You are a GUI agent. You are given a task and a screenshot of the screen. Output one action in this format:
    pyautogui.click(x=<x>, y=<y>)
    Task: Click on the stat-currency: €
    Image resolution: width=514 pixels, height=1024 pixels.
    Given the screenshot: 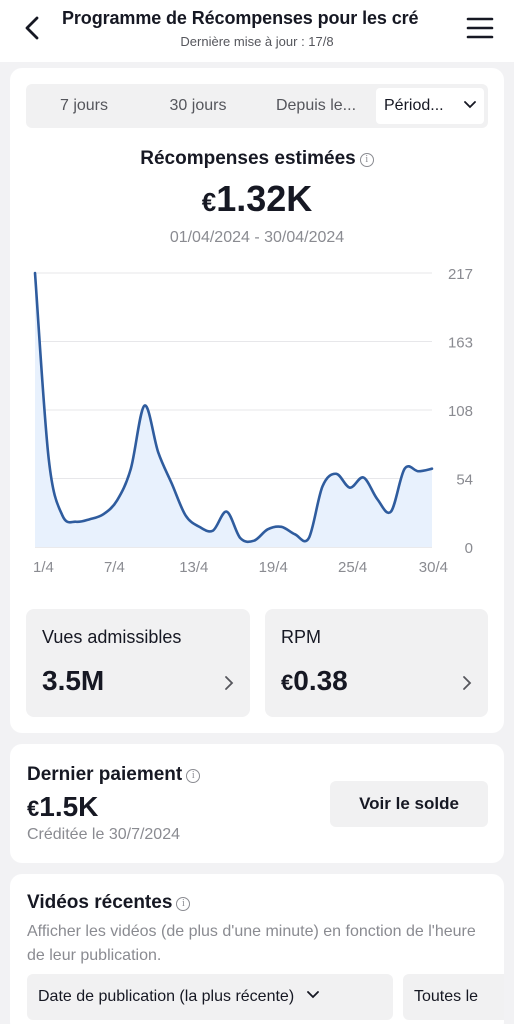 What is the action you would take?
    pyautogui.click(x=287, y=682)
    